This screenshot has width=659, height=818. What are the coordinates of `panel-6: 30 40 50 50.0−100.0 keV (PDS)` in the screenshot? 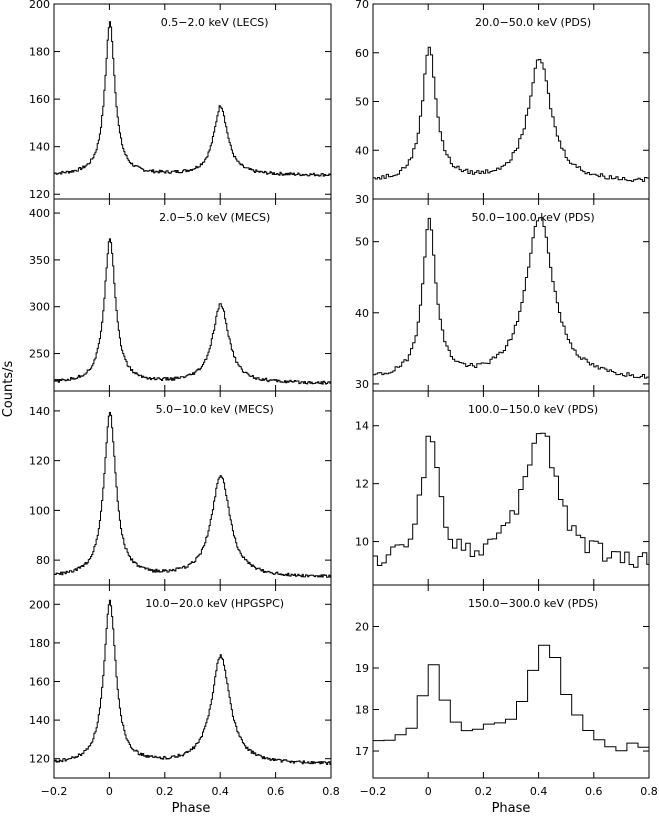 It's located at (502, 295).